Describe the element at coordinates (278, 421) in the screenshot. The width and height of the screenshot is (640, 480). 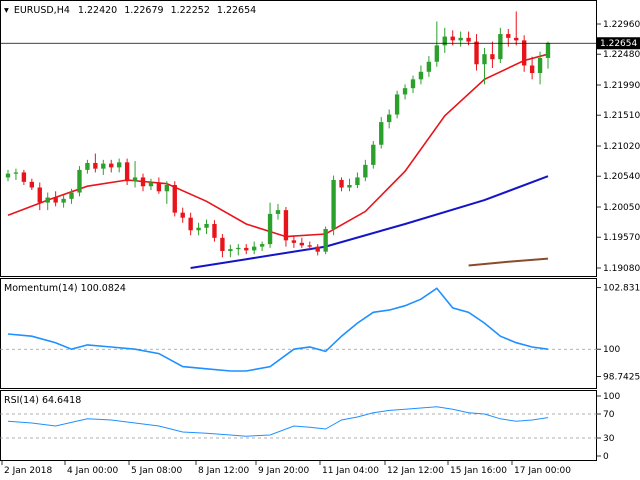
I see `rsi-line` at that location.